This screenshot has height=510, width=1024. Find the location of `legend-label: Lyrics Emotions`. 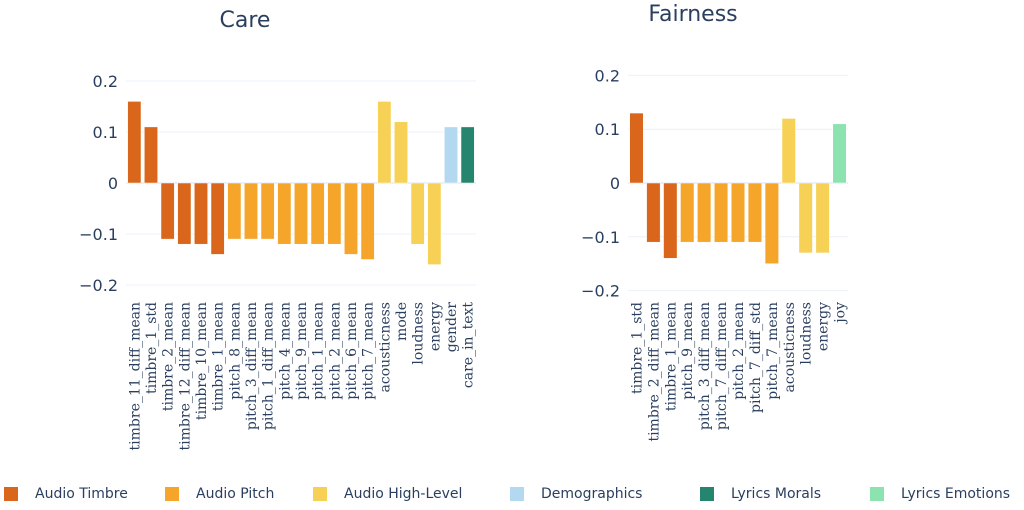

legend-label: Lyrics Emotions is located at coordinates (956, 494).